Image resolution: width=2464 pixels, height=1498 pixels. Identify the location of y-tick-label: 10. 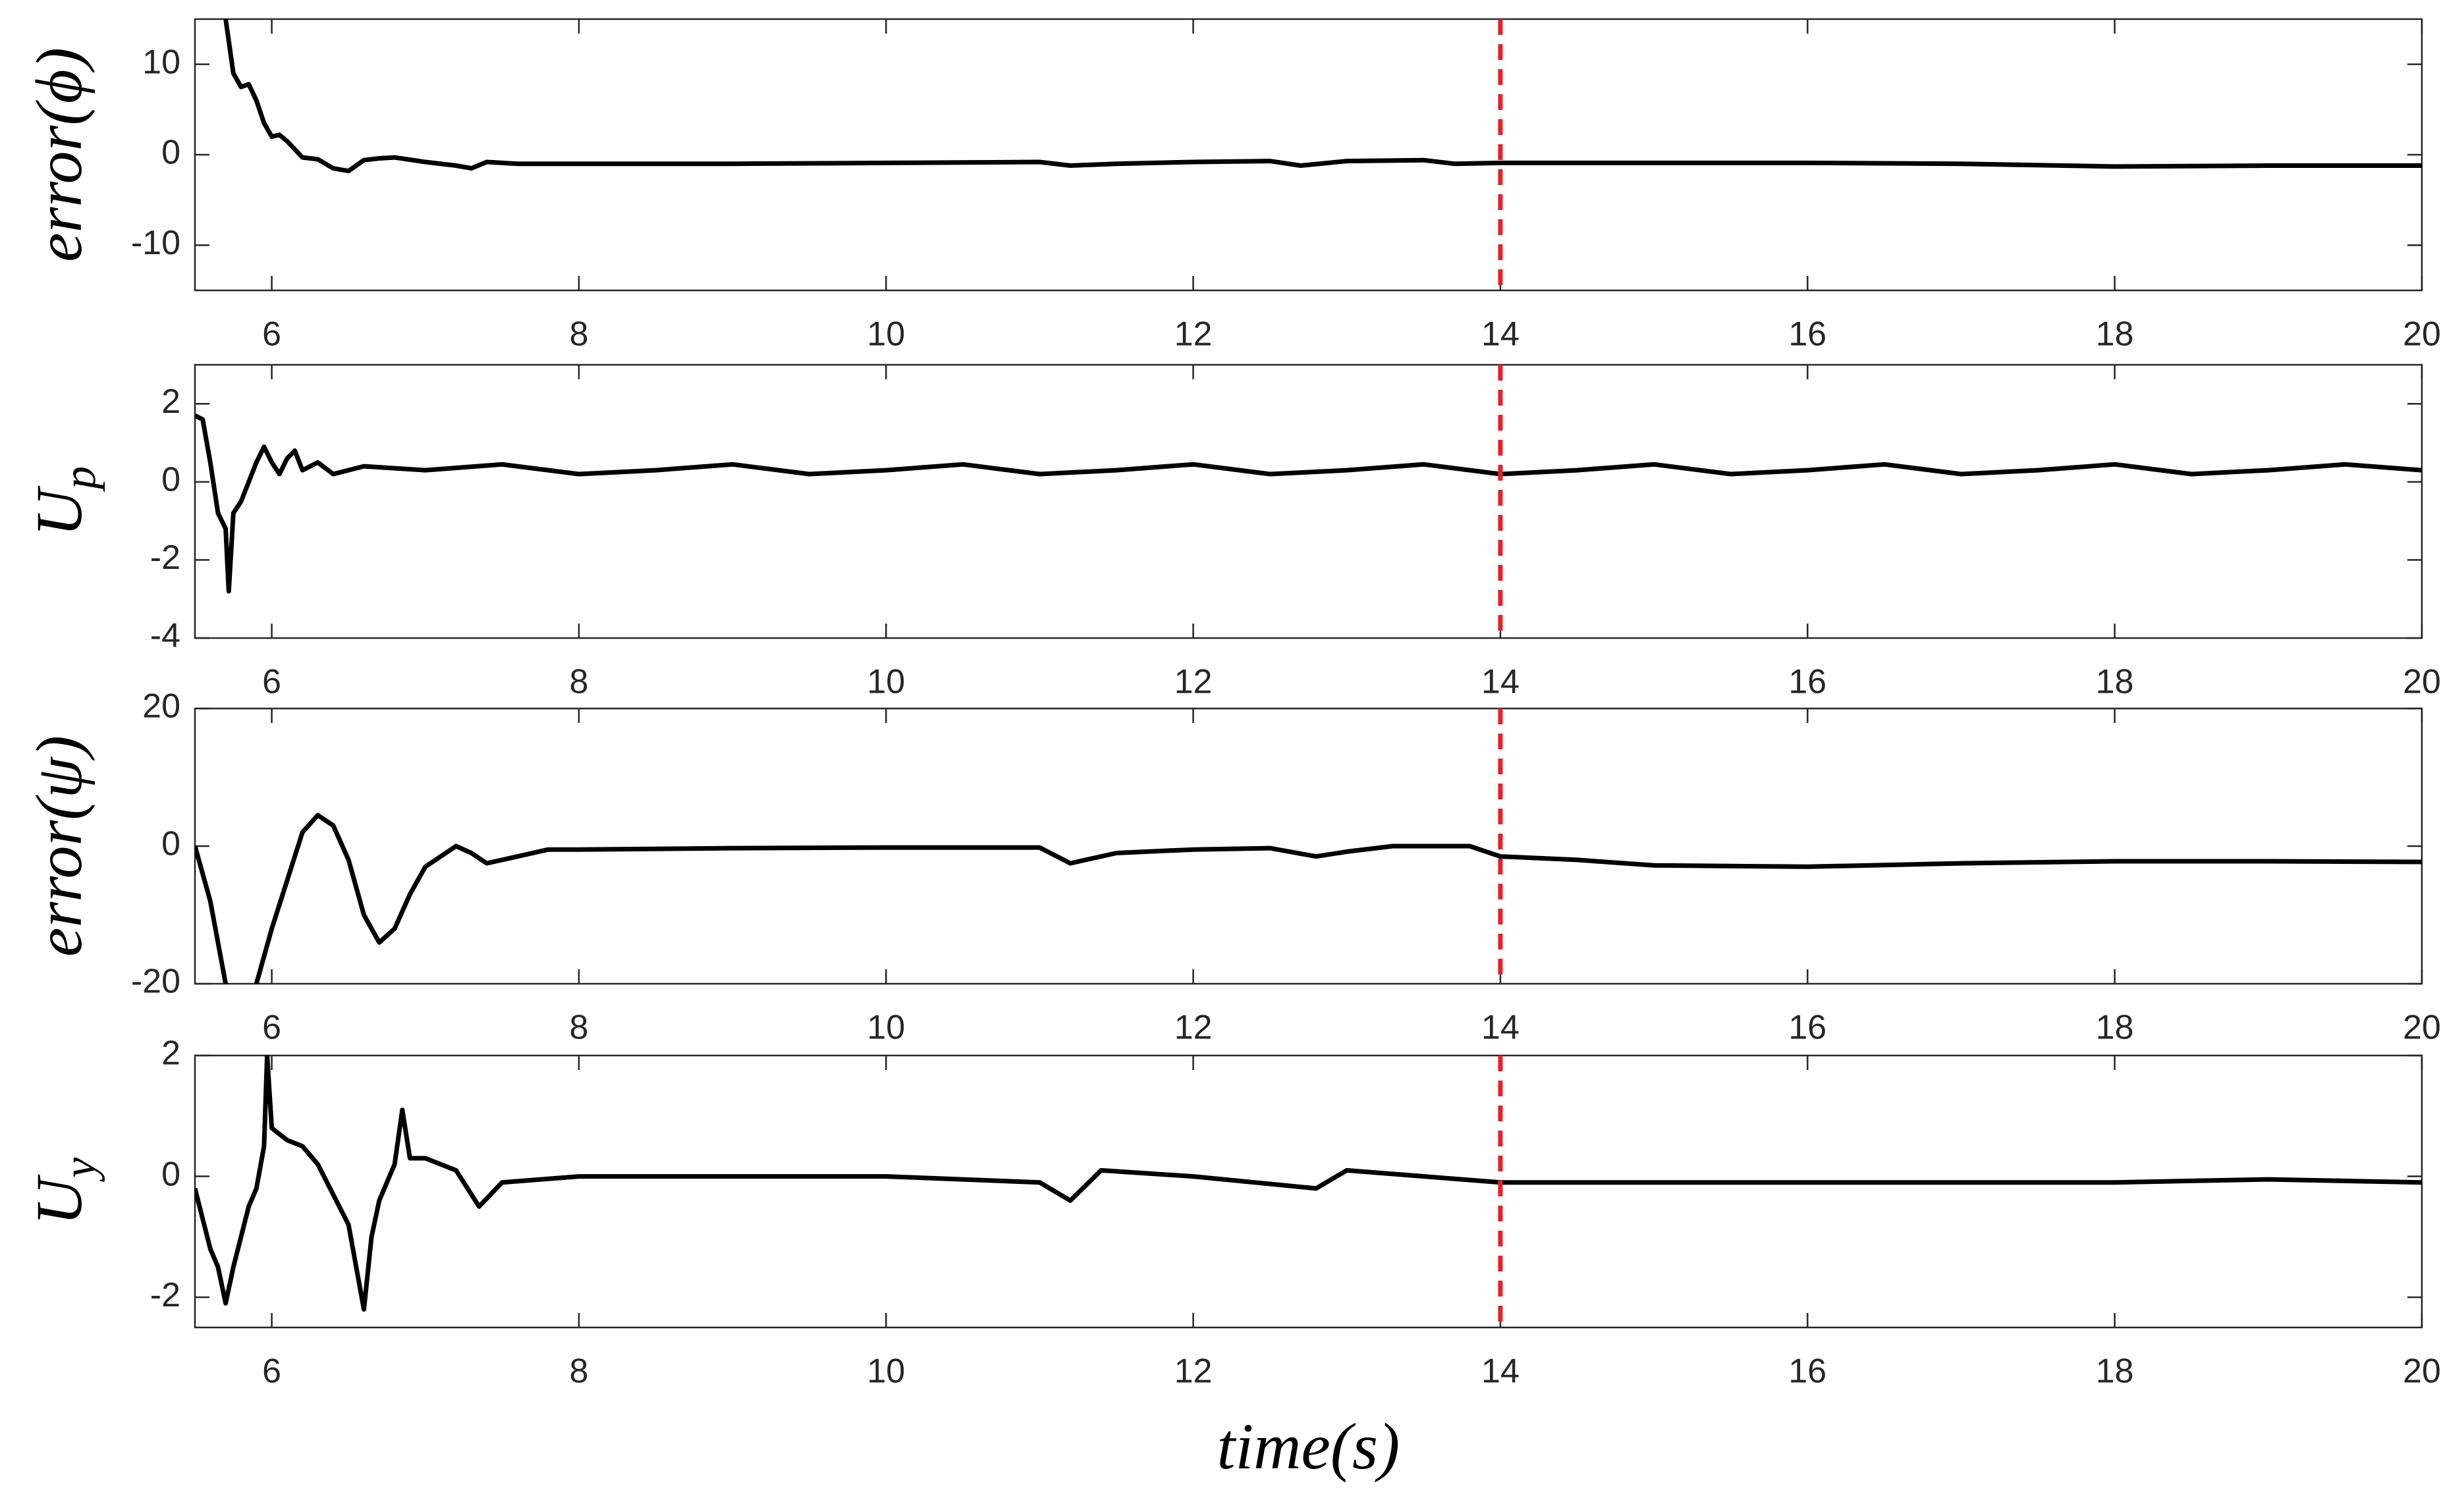
(161, 62).